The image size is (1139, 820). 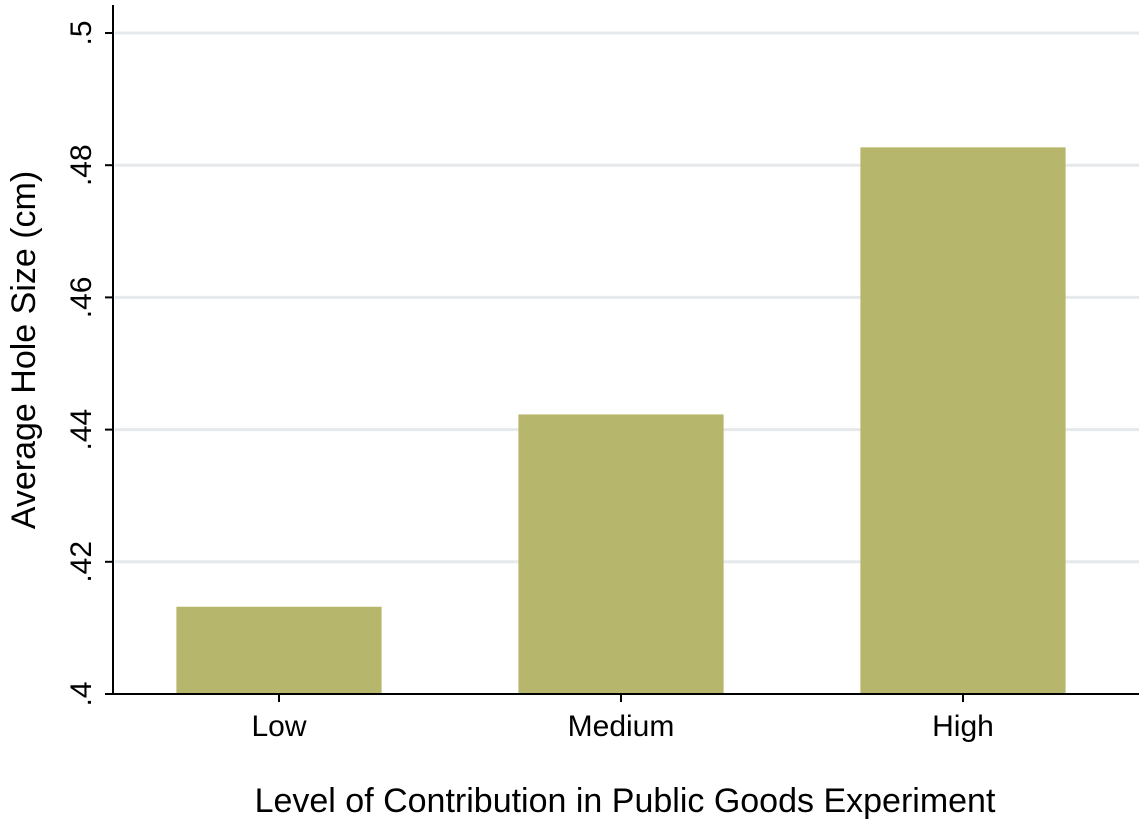 I want to click on y-axis-title: Average Hole Size (cm), so click(x=24, y=350).